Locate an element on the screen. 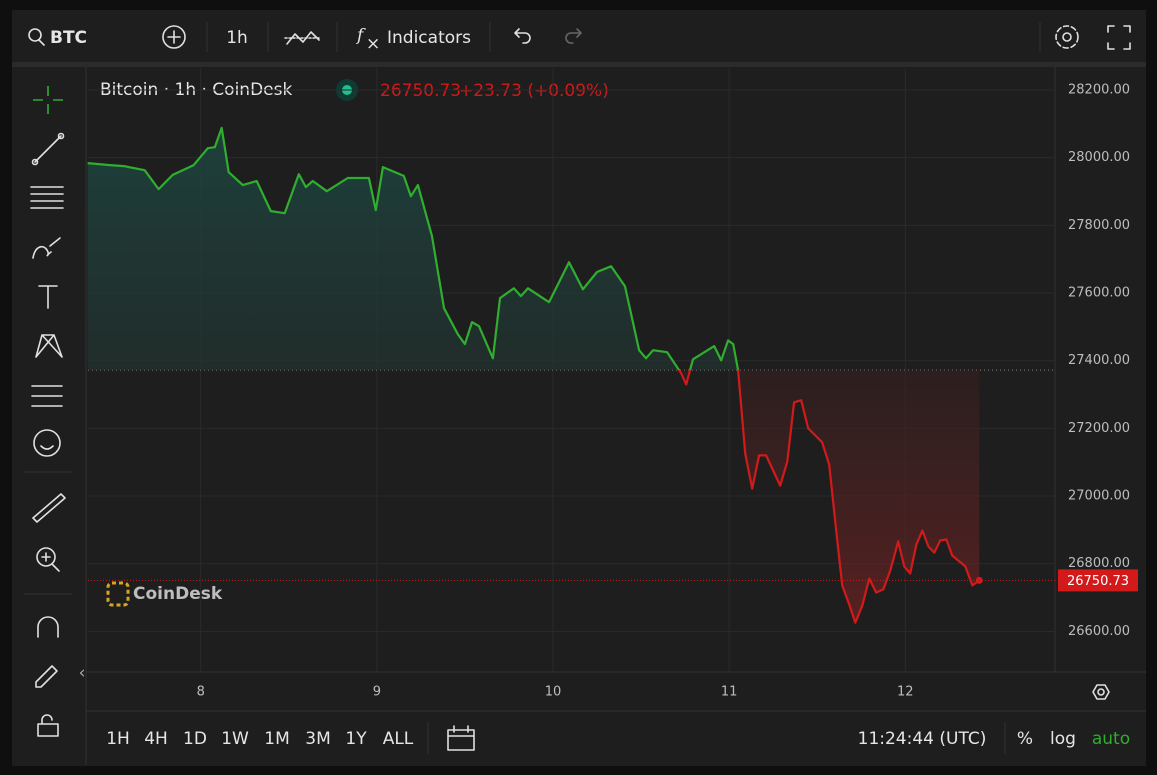  last-price-tag is located at coordinates (1098, 580).